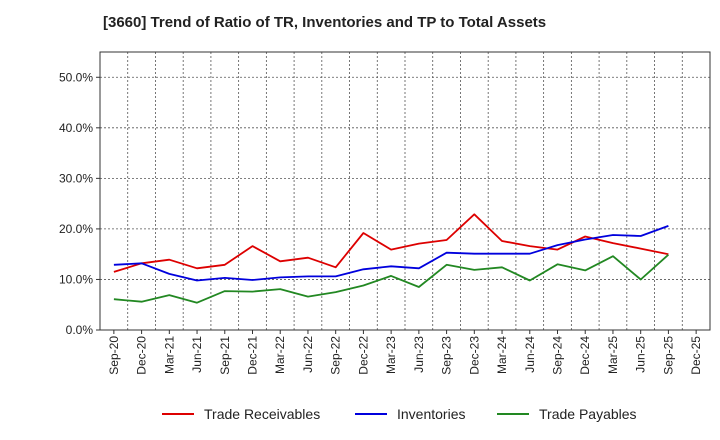  What do you see at coordinates (613, 355) in the screenshot?
I see `x-tick-label: Mar-25` at bounding box center [613, 355].